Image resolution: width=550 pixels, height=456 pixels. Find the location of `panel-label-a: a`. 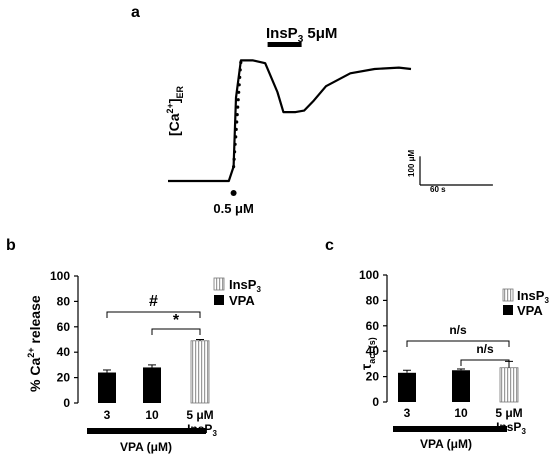

panel-label-a: a is located at coordinates (135, 12).